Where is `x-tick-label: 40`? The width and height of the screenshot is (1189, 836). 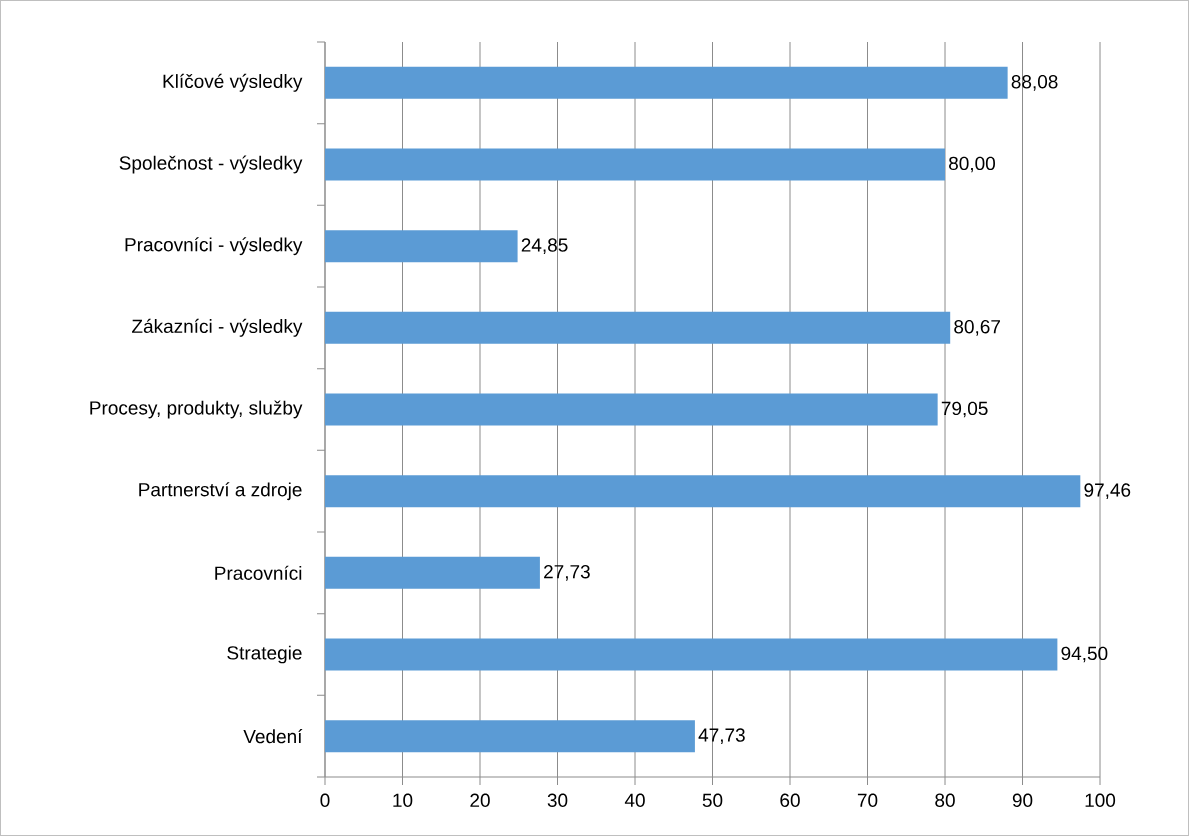 x-tick-label: 40 is located at coordinates (634, 800).